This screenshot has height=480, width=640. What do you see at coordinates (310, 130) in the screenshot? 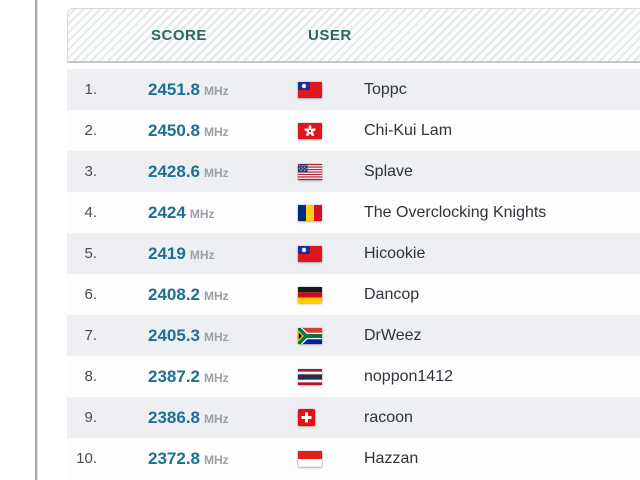
I see `hong-kong-flag-icon` at bounding box center [310, 130].